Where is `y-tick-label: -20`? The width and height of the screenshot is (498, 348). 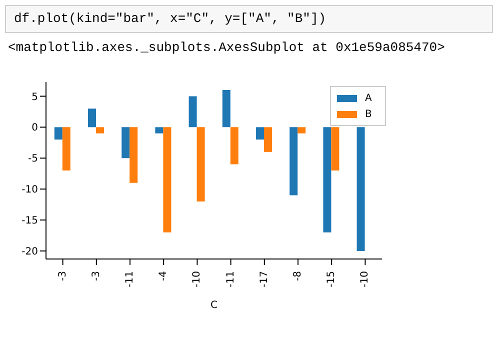
y-tick-label: -20 is located at coordinates (30, 252).